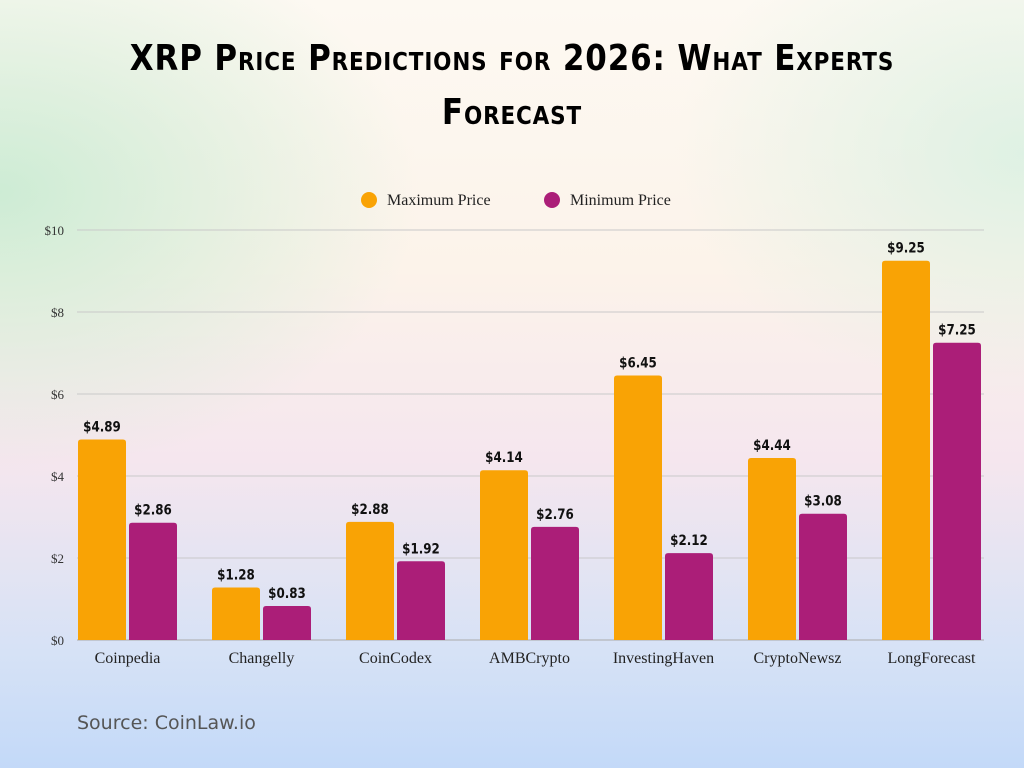 This screenshot has height=768, width=1024. Describe the element at coordinates (153, 511) in the screenshot. I see `data-label: $2.86` at that location.